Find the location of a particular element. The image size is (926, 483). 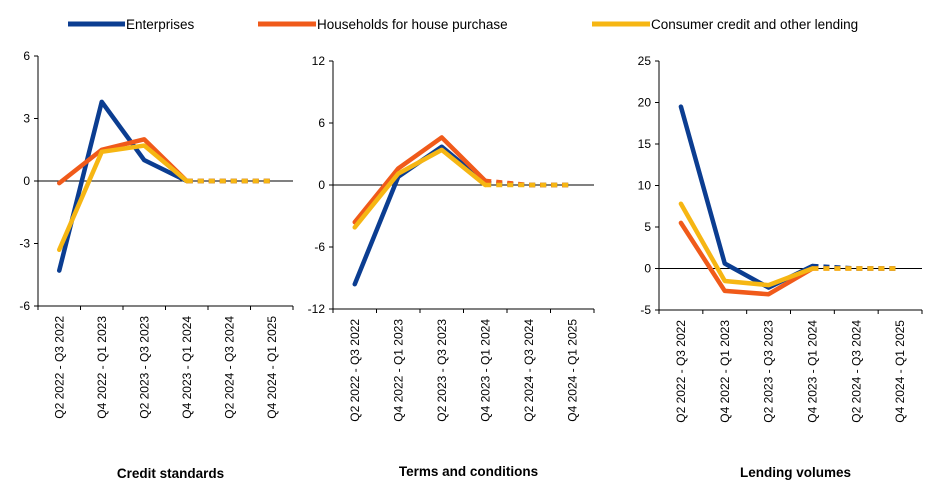

y-tick-label: 20 is located at coordinates (645, 103).